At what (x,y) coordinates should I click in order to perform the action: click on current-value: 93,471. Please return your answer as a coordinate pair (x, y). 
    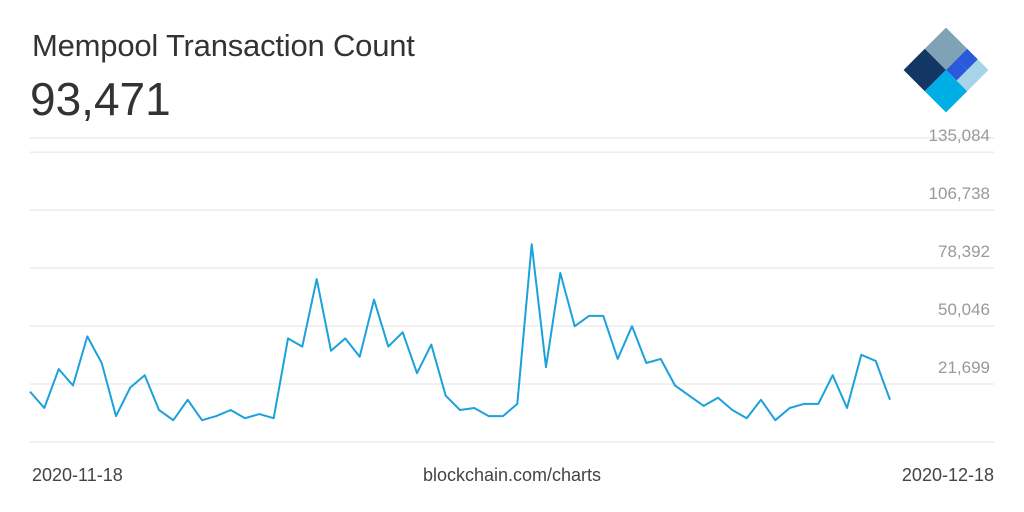
    Looking at the image, I should click on (100, 99).